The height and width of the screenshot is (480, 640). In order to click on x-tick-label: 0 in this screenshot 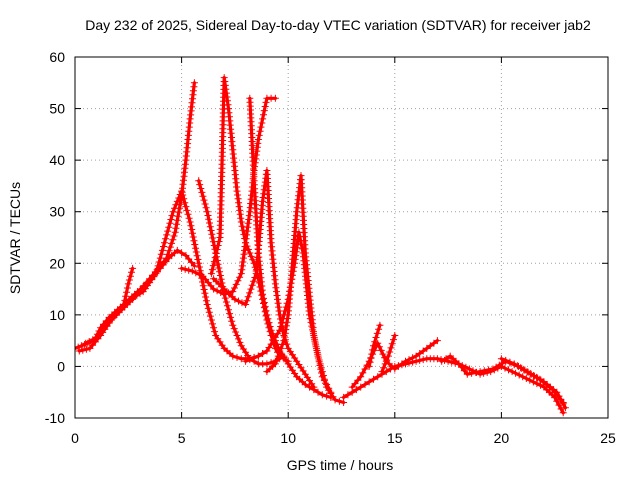, I will do `click(75, 438)`.